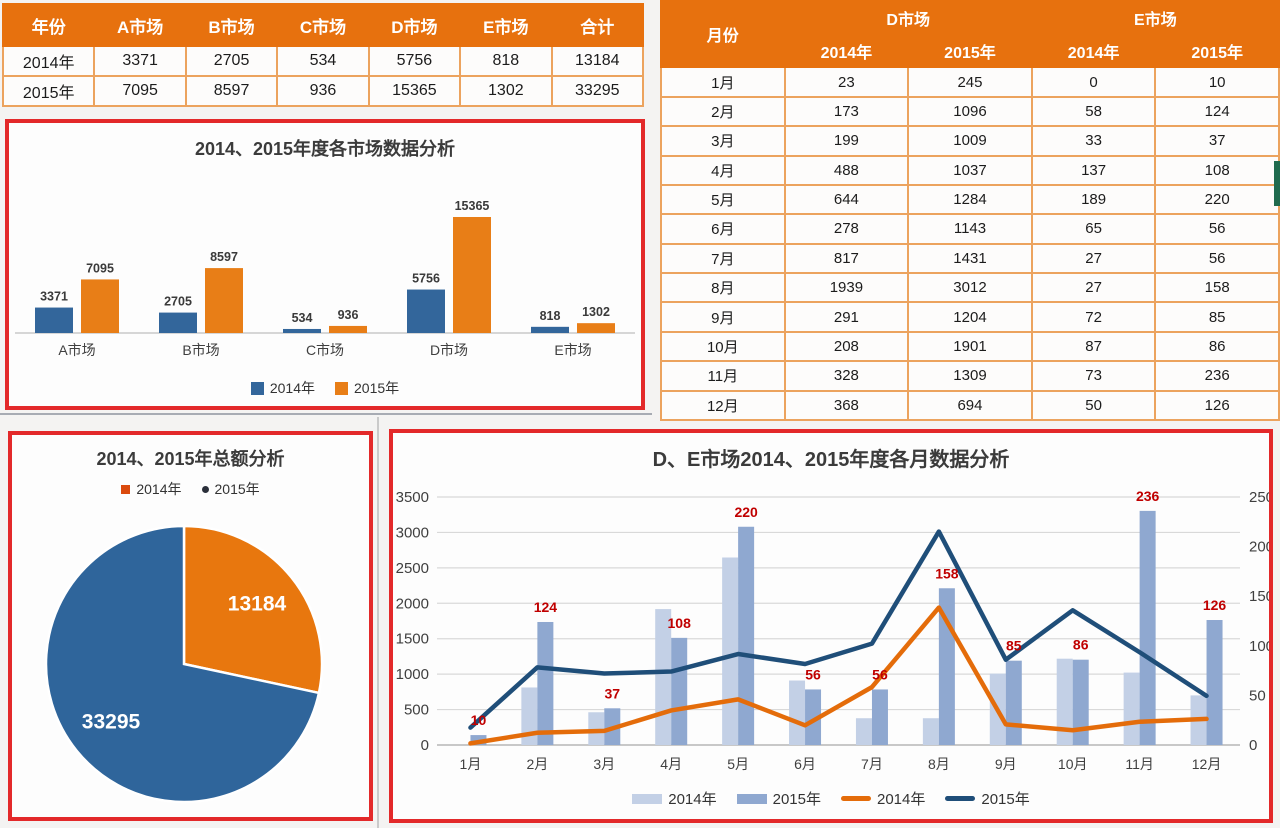 This screenshot has height=828, width=1280. I want to click on table-cell: 87, so click(1093, 346).